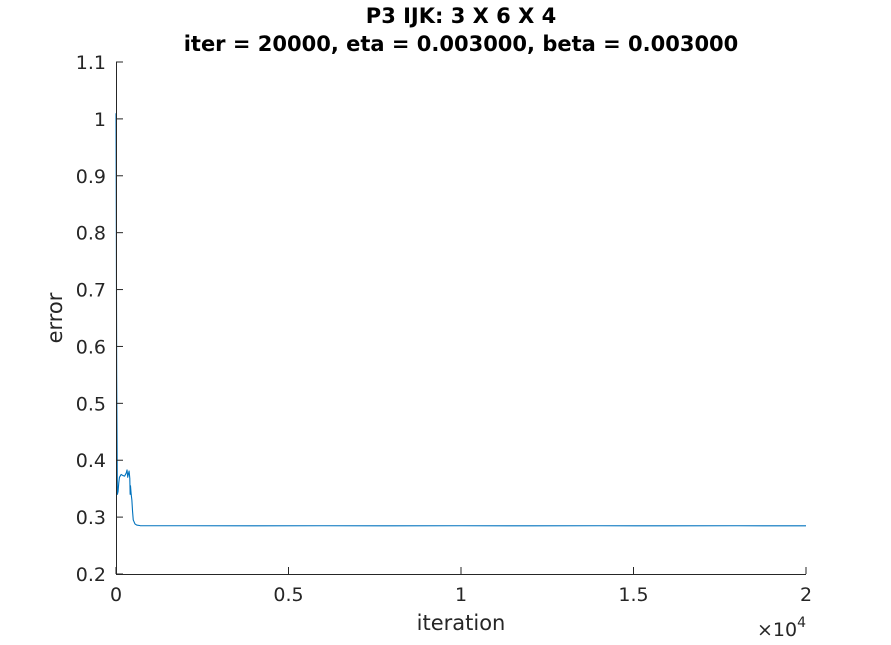  I want to click on y-tick-label: 0.9, so click(91, 177).